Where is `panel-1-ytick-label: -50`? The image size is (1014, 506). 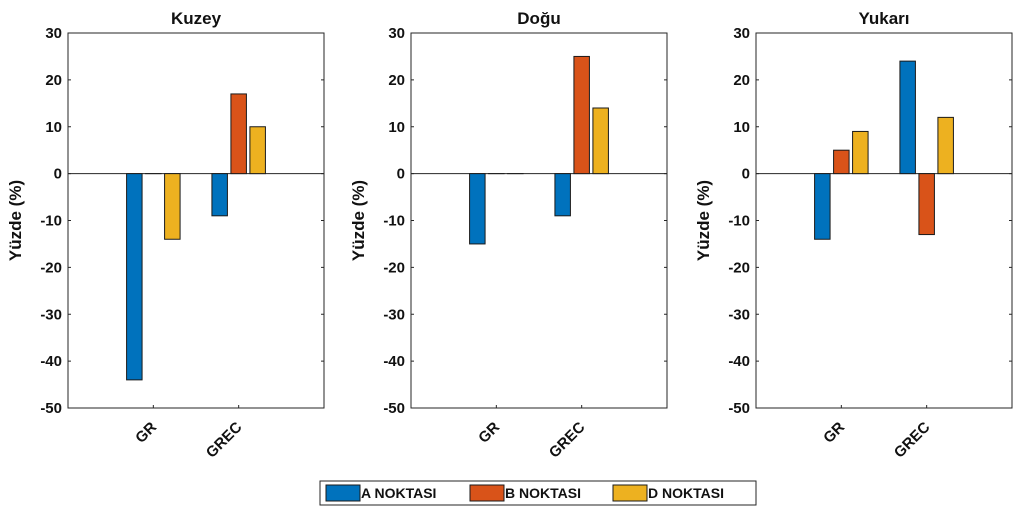
panel-1-ytick-label: -50 is located at coordinates (51, 408).